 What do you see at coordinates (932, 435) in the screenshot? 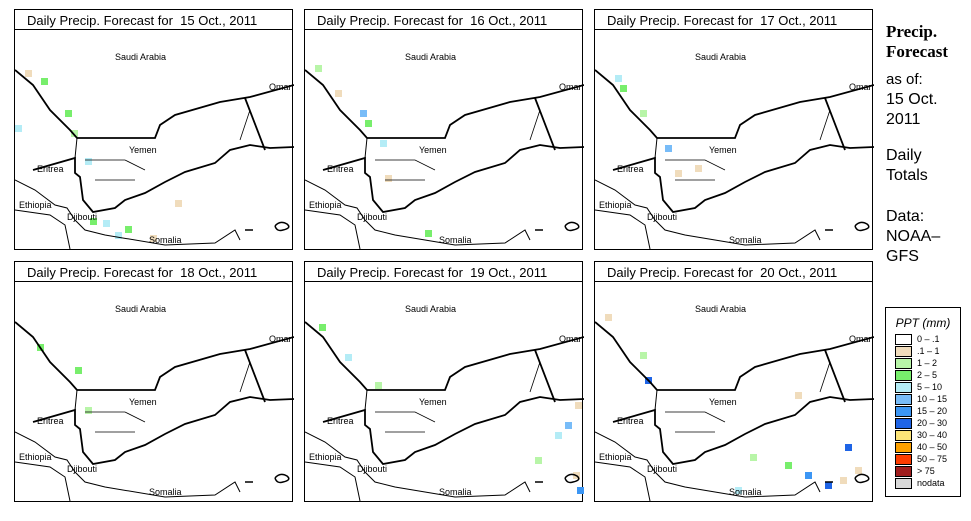
I see `legend-label: 30 – 40` at bounding box center [932, 435].